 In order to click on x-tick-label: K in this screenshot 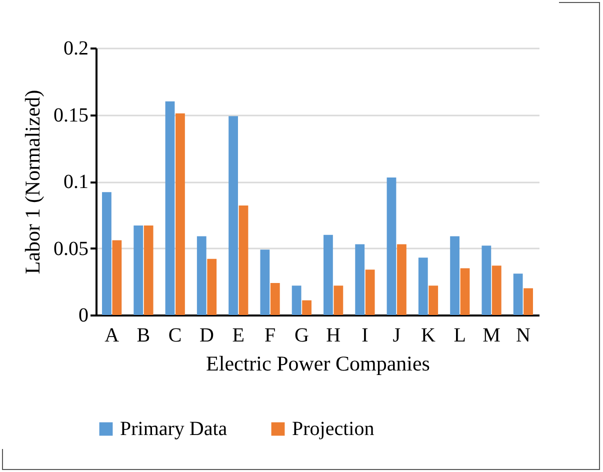, I will do `click(428, 335)`.